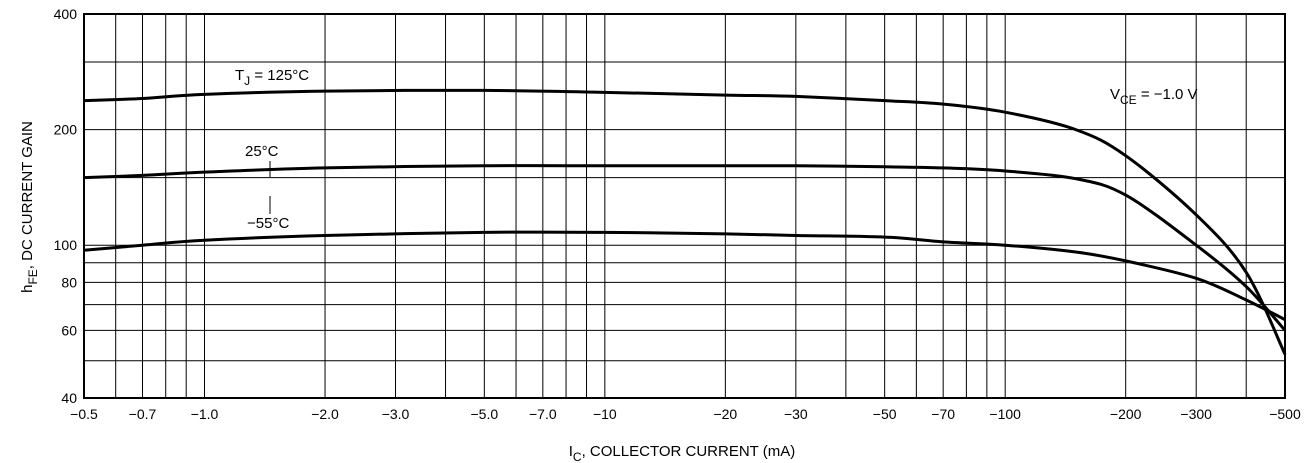 This screenshot has width=1311, height=463. Describe the element at coordinates (69, 398) in the screenshot. I see `y-tick-label: 40` at that location.